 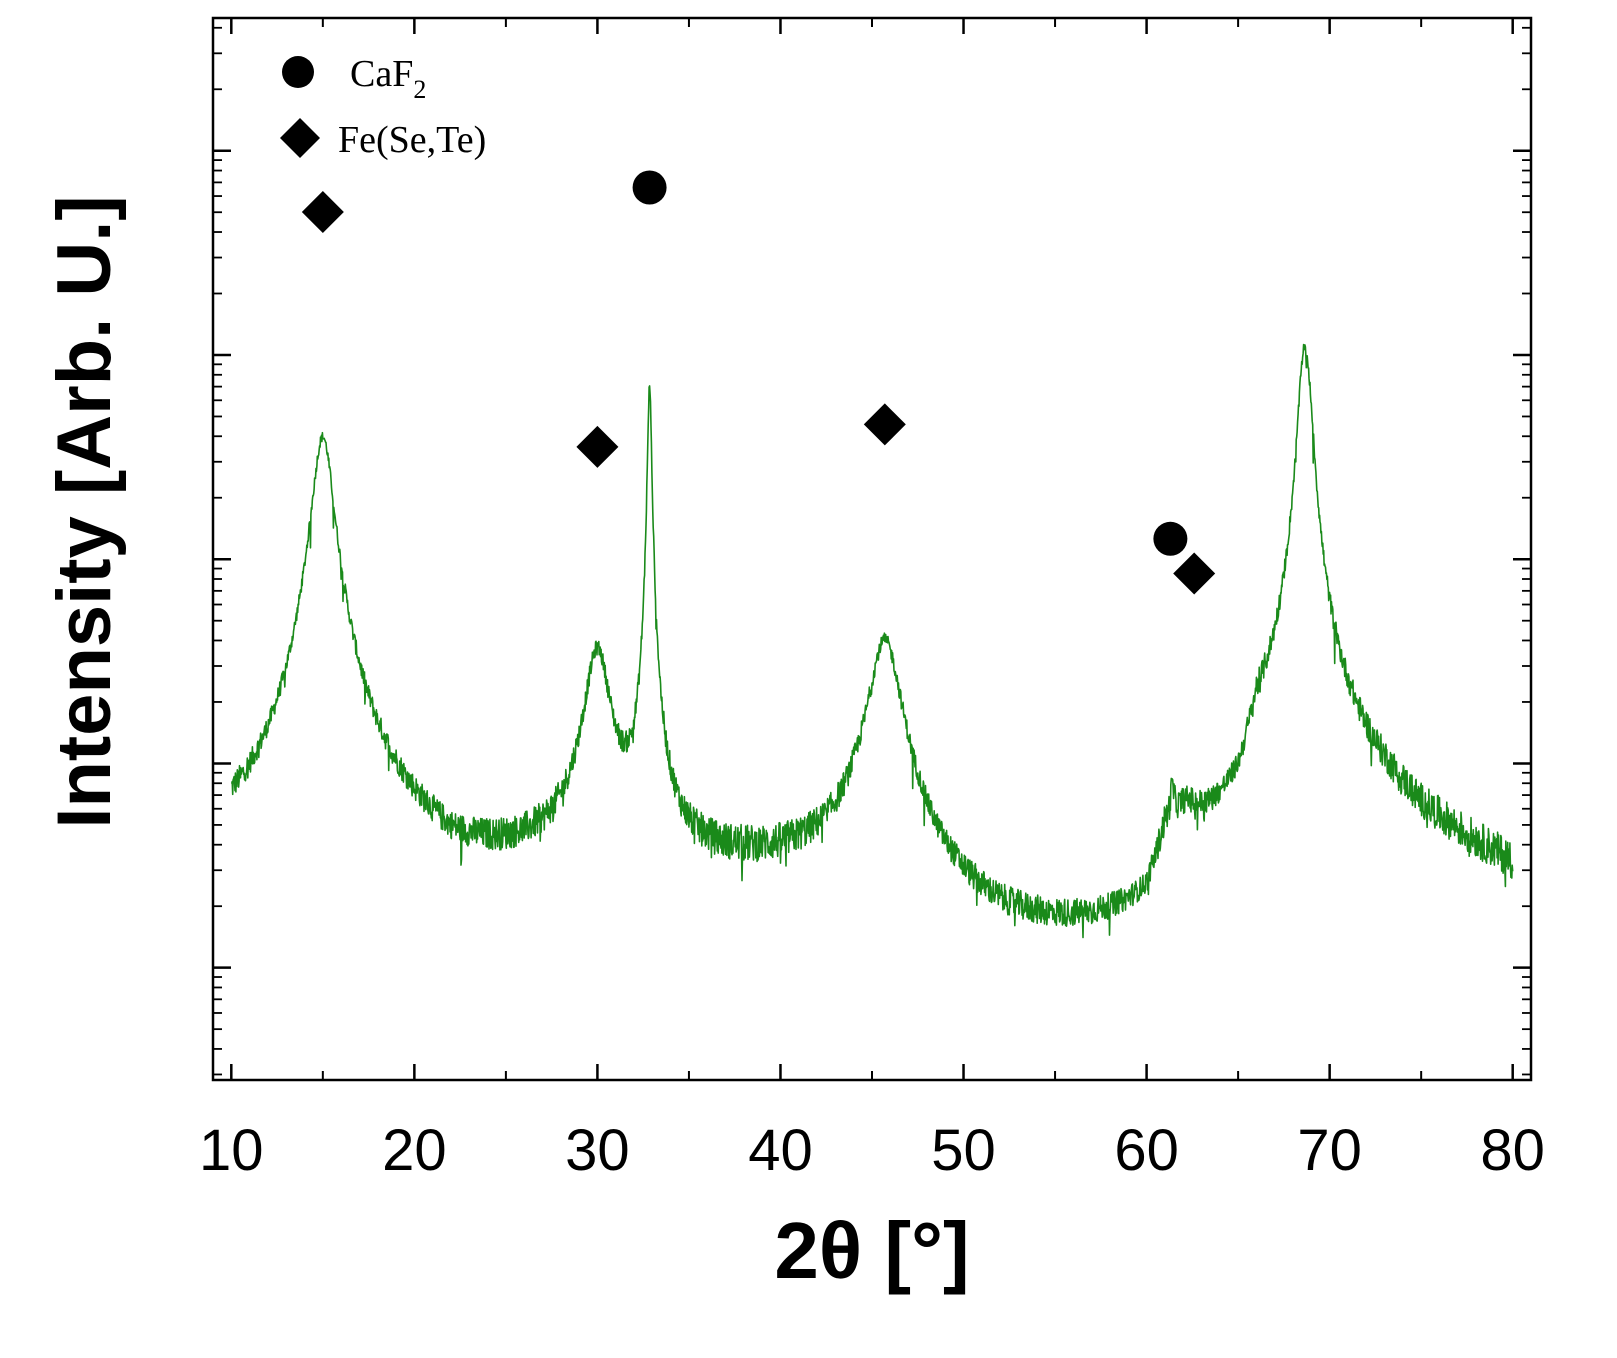 What do you see at coordinates (597, 1150) in the screenshot?
I see `x-tick-label: 30` at bounding box center [597, 1150].